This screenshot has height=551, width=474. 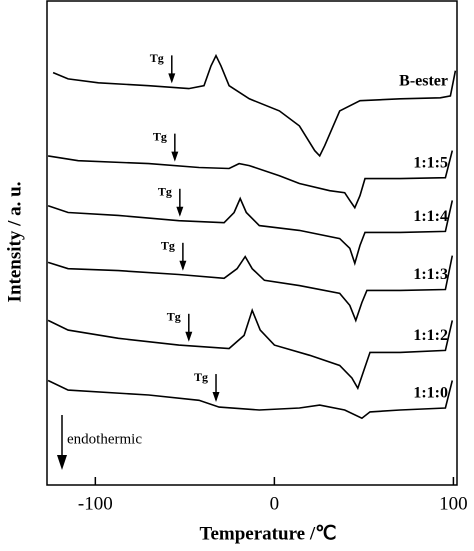 What do you see at coordinates (423, 81) in the screenshot?
I see `legend-label: B-ester` at bounding box center [423, 81].